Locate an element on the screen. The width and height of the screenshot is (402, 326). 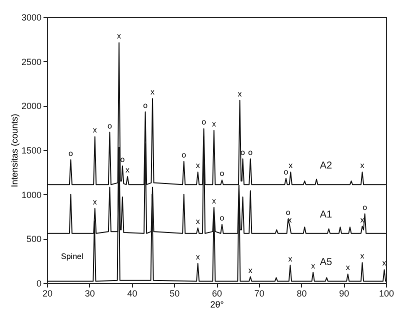
y-tick-label: 1000 is located at coordinates (31, 195).